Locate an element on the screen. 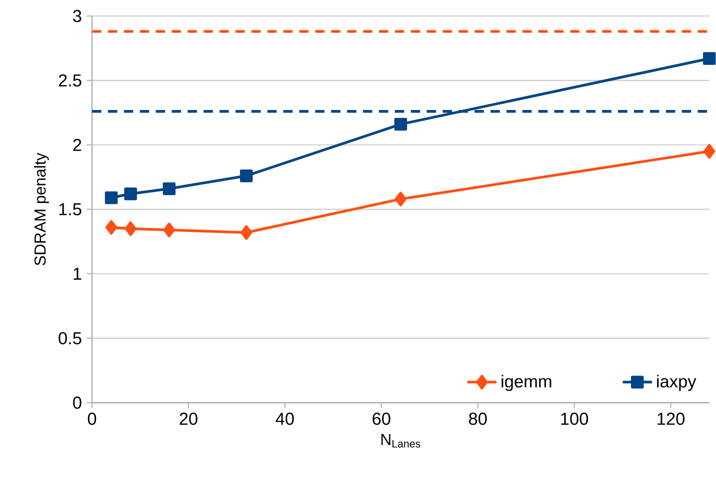  x-axis-title: N$_{Lanes}$ is located at coordinates (400, 441).